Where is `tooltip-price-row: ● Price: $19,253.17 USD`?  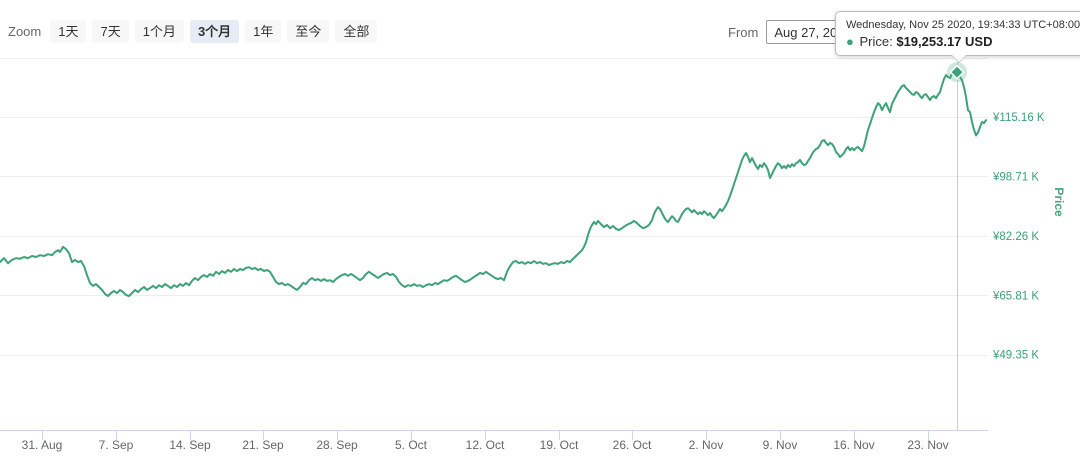
tooltip-price-row: ● Price: $19,253.17 USD is located at coordinates (963, 41).